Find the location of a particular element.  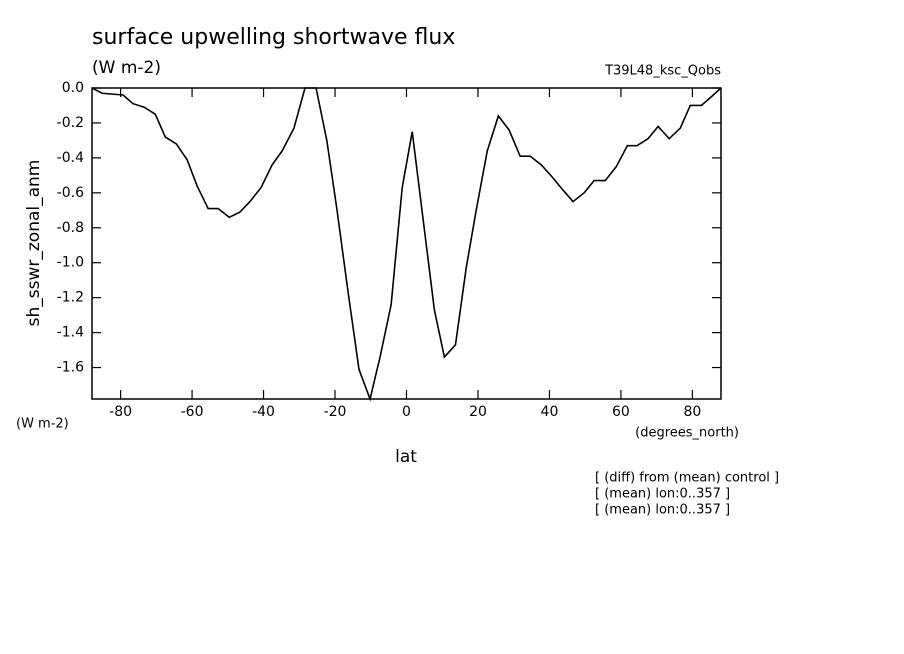

y-axis-label: sh_sswr_zonal_anm is located at coordinates (34, 243).